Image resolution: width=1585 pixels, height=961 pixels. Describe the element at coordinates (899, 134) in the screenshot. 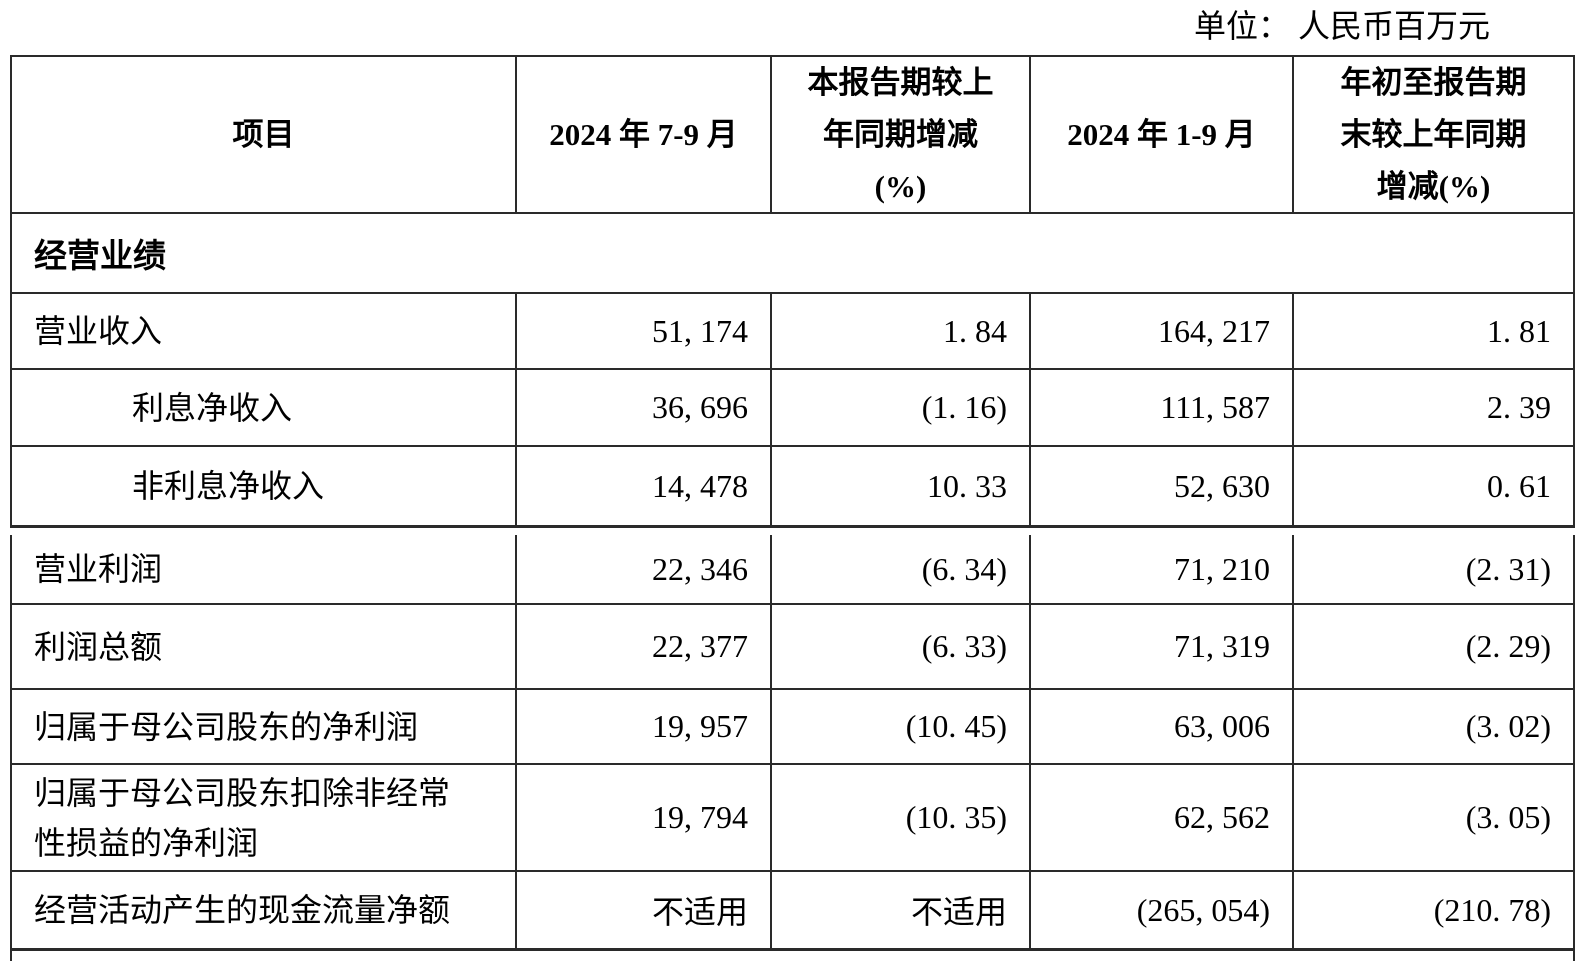

I see `header-qoq-change-pct: 本报告期较上 年同期增减 (%)` at that location.